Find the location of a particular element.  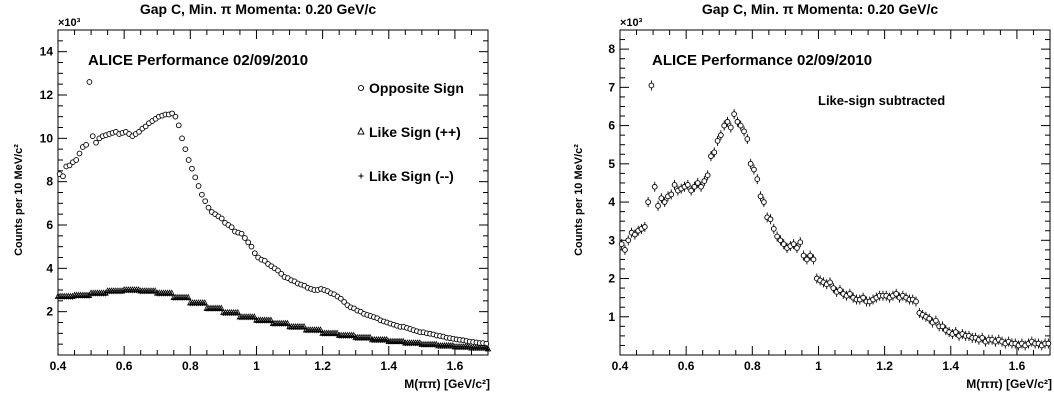

y-tick-label: 5 is located at coordinates (611, 164).